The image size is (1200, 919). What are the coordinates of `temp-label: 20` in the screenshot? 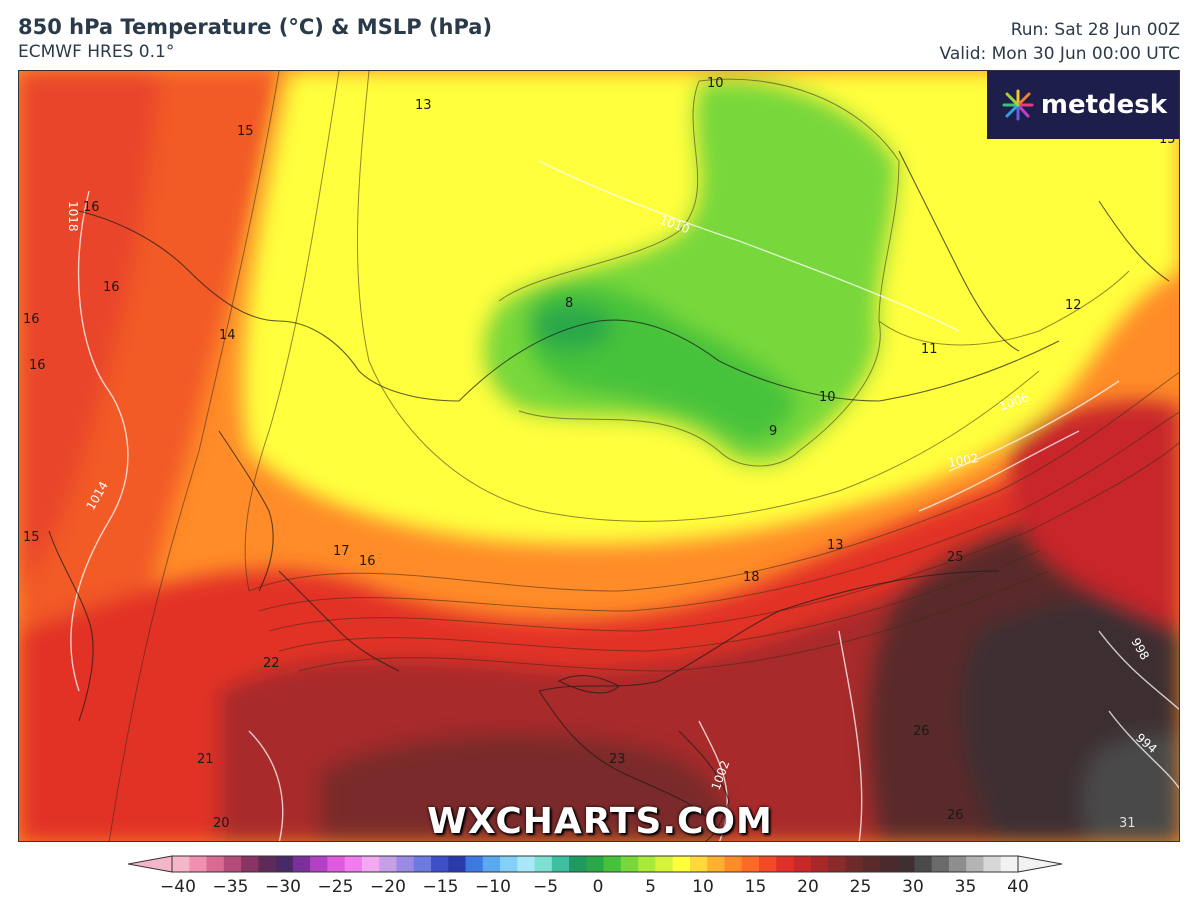 It's located at (221, 823).